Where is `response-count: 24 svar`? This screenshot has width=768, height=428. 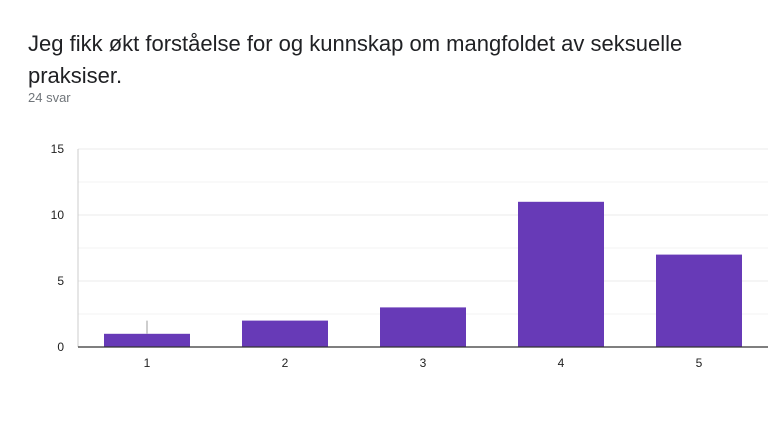
response-count: 24 svar is located at coordinates (49, 97).